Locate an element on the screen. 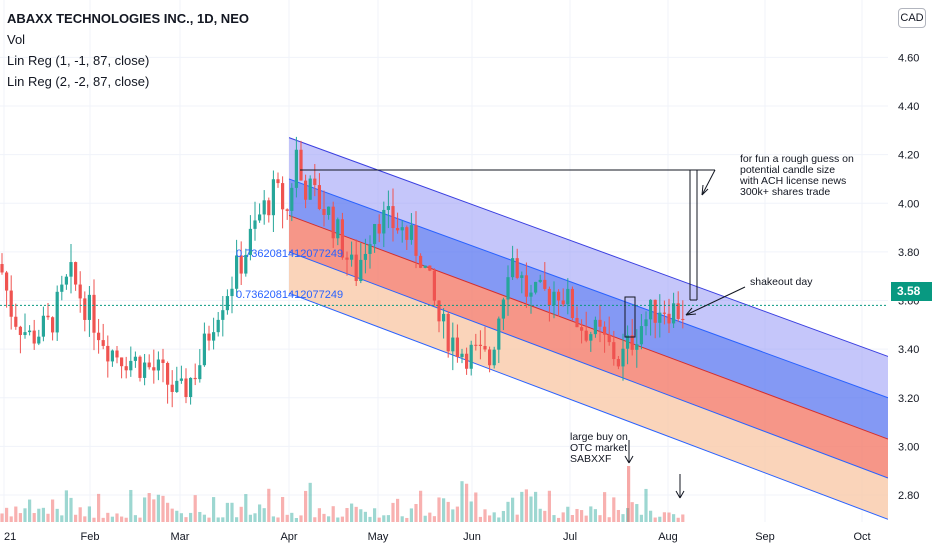 This screenshot has height=550, width=932. price-tick-8: 4.40 is located at coordinates (908, 107).